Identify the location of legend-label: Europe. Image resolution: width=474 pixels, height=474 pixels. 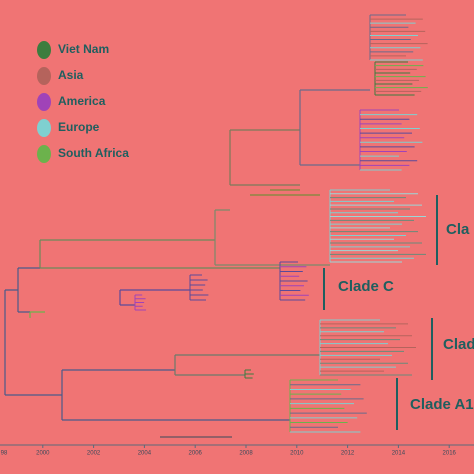
(79, 127).